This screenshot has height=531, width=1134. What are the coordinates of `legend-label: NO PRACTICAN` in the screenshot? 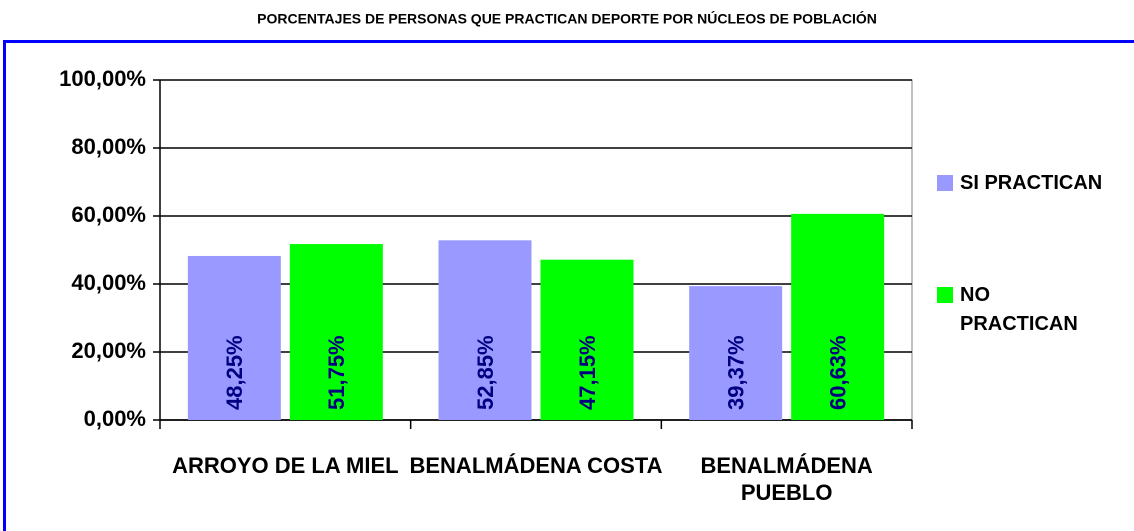 It's located at (1019, 309).